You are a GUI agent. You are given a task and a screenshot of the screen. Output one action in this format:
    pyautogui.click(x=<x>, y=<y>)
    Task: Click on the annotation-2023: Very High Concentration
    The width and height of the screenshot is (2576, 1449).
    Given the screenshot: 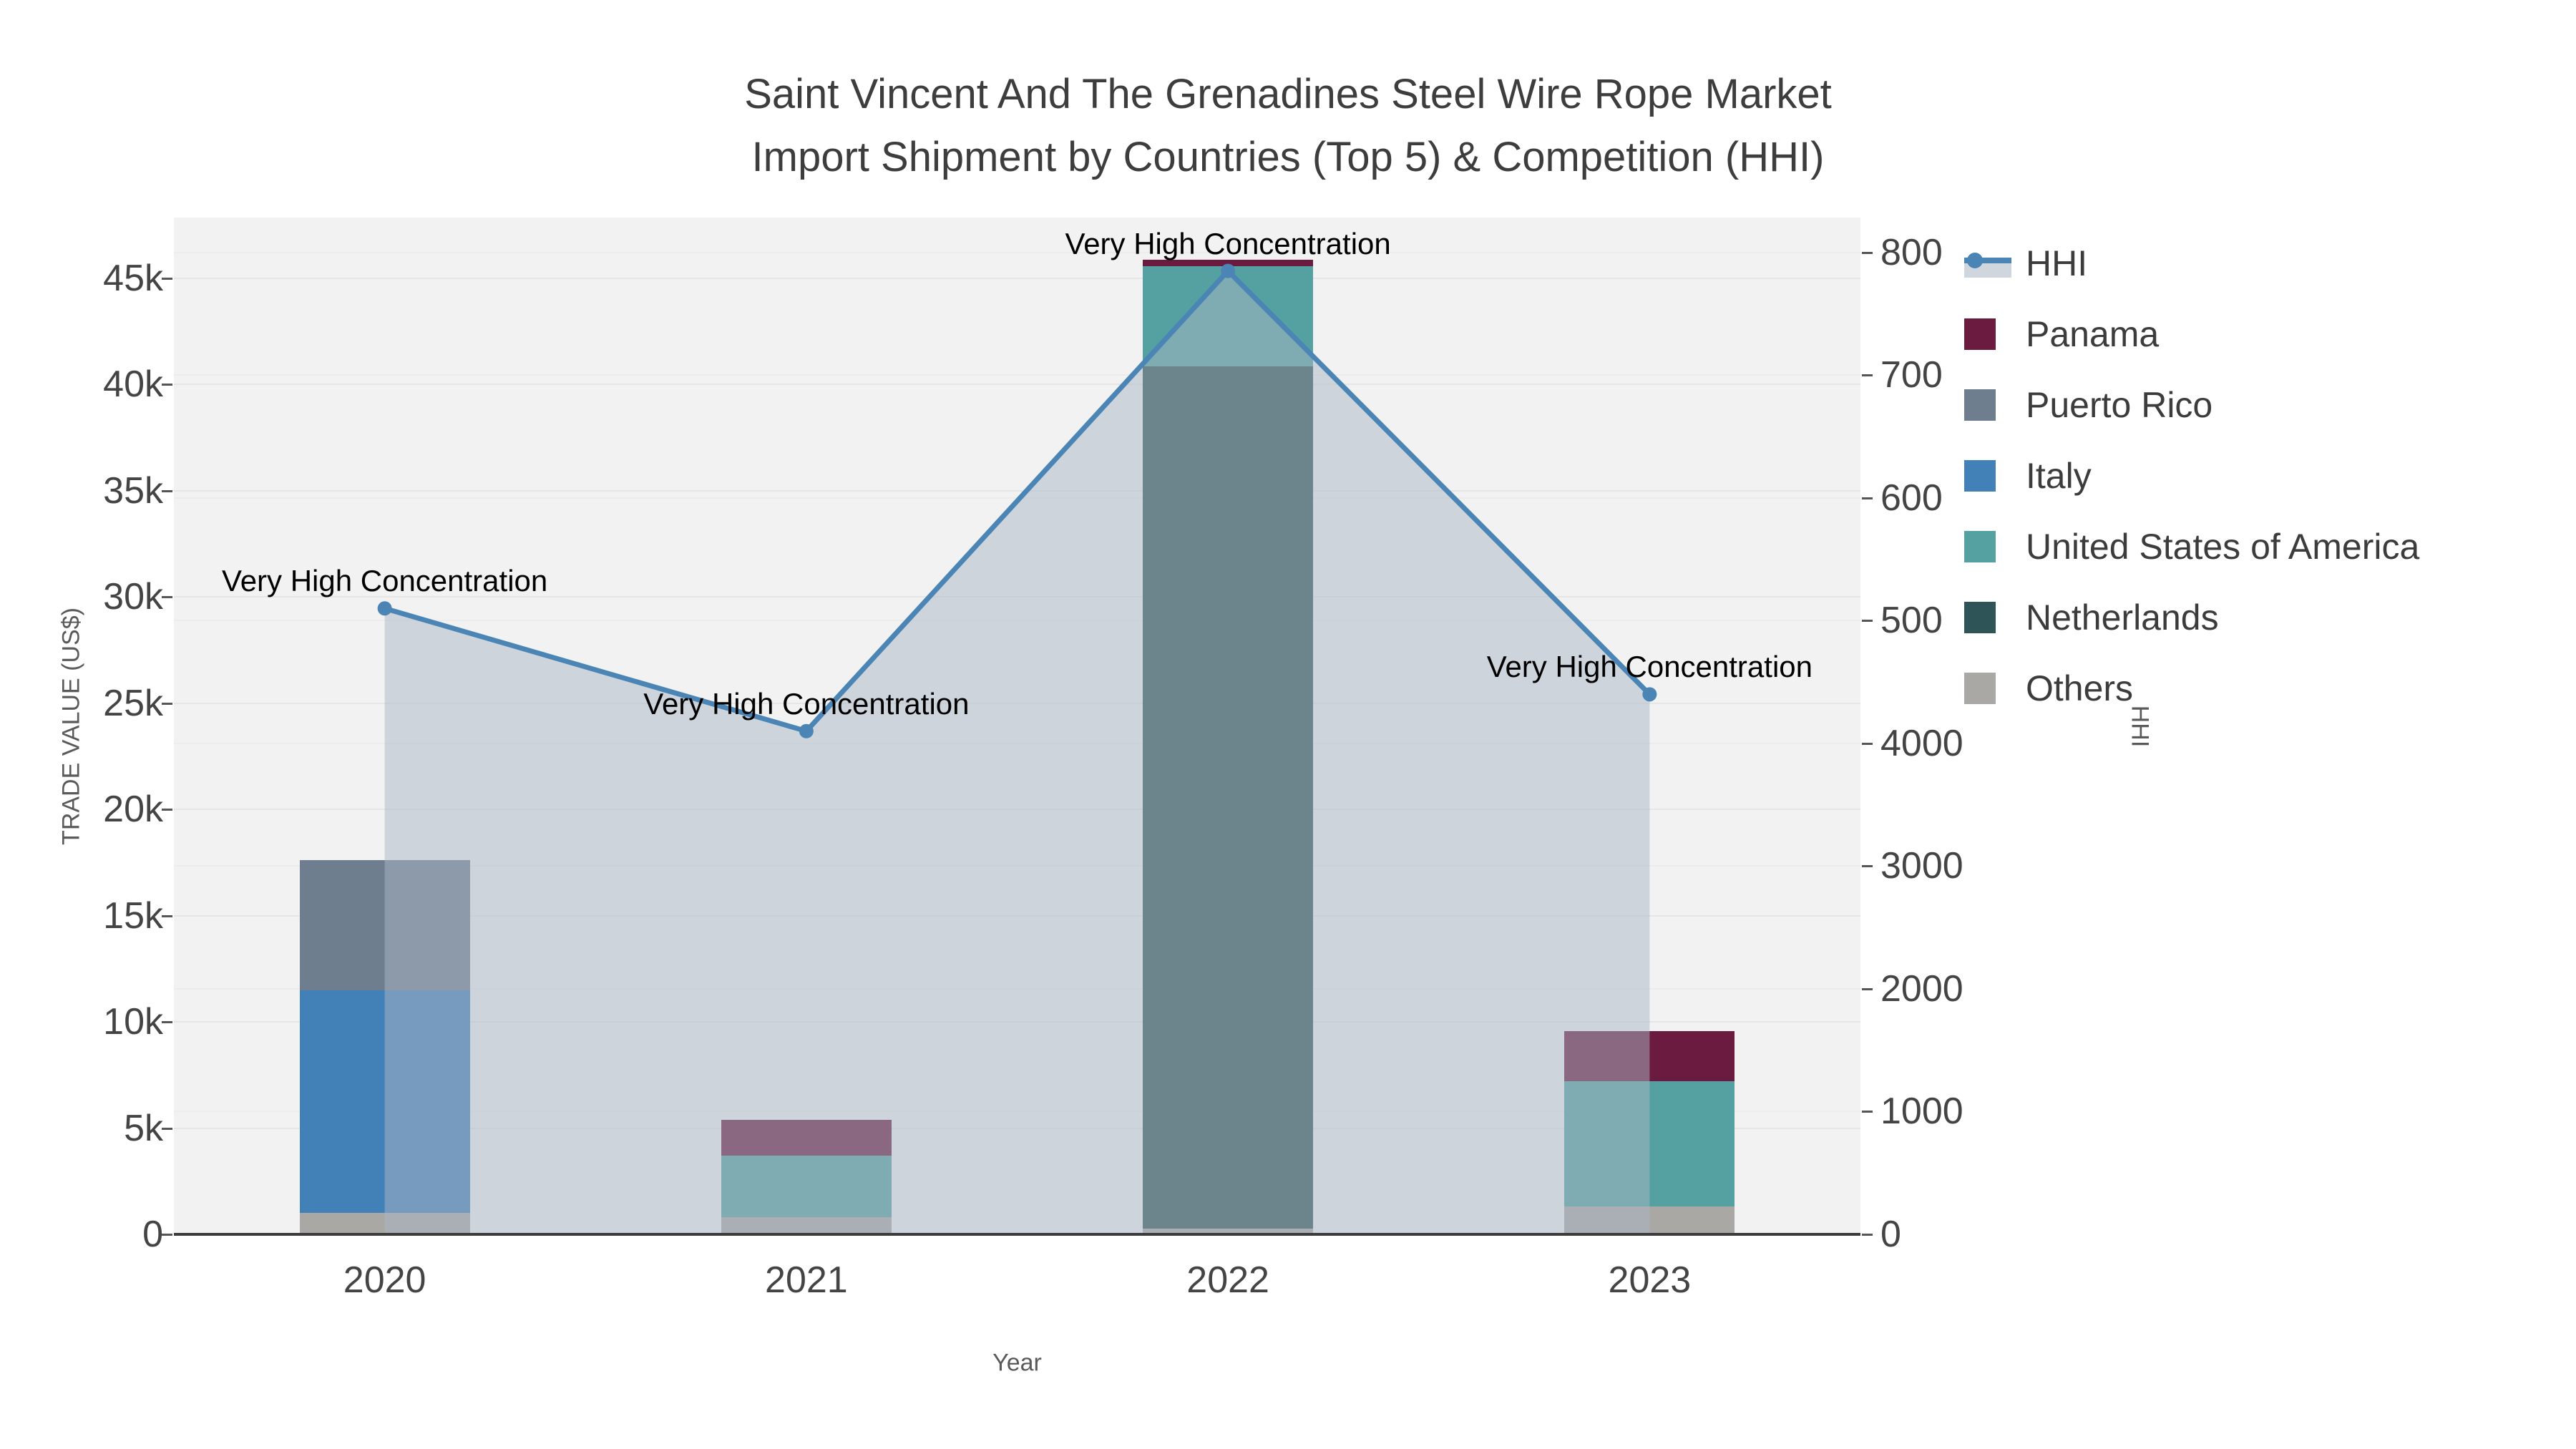 What is the action you would take?
    pyautogui.click(x=1649, y=667)
    